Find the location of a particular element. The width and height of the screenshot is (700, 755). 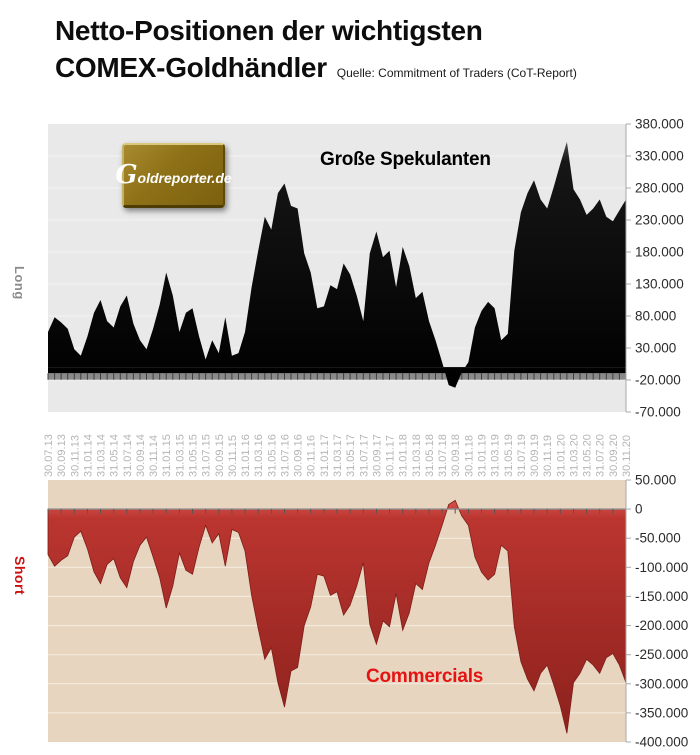

y-axis-label: -150.000 is located at coordinates (661, 596).